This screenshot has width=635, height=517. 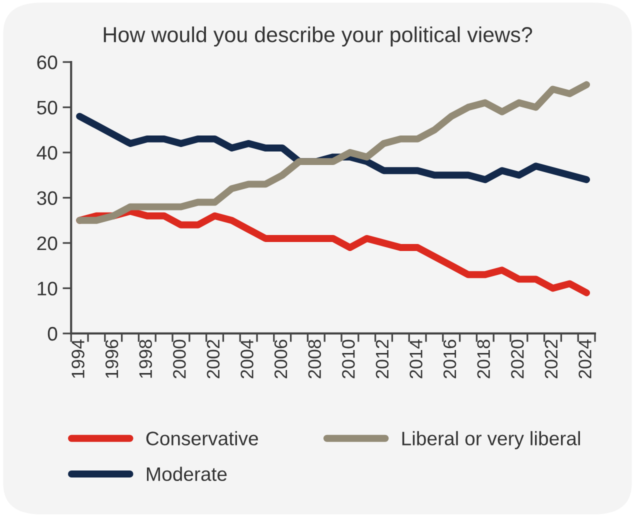 I want to click on x-tick-label: 2022, so click(x=551, y=359).